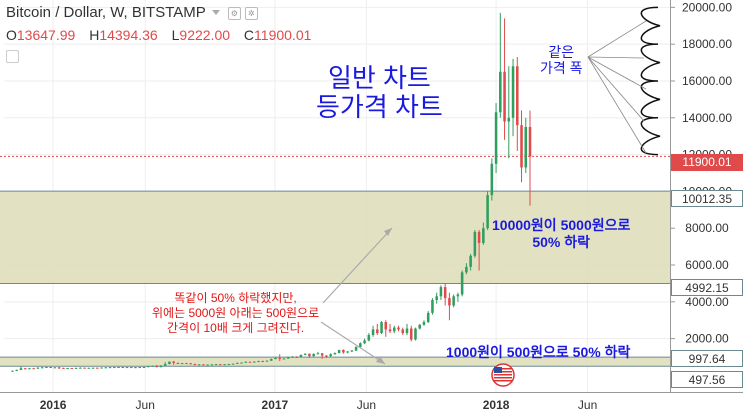 The width and height of the screenshot is (743, 414). What do you see at coordinates (205, 35) in the screenshot?
I see `ohlc-low-value: 9222.00` at bounding box center [205, 35].